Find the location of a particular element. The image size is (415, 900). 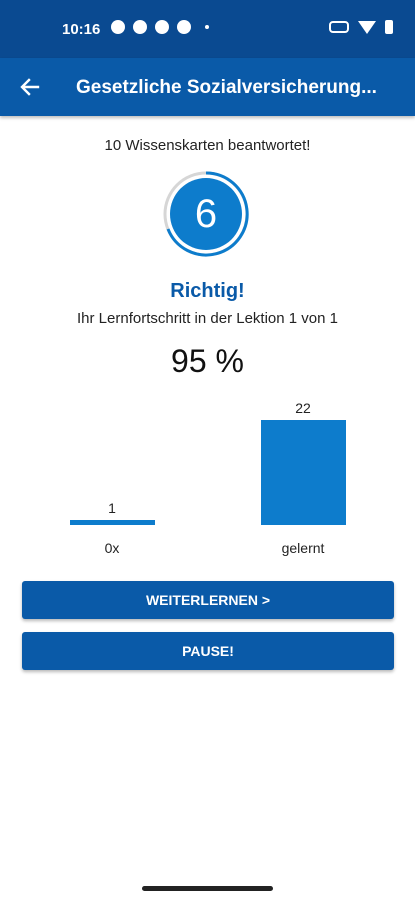

chart-category-label: 0x is located at coordinates (112, 548).